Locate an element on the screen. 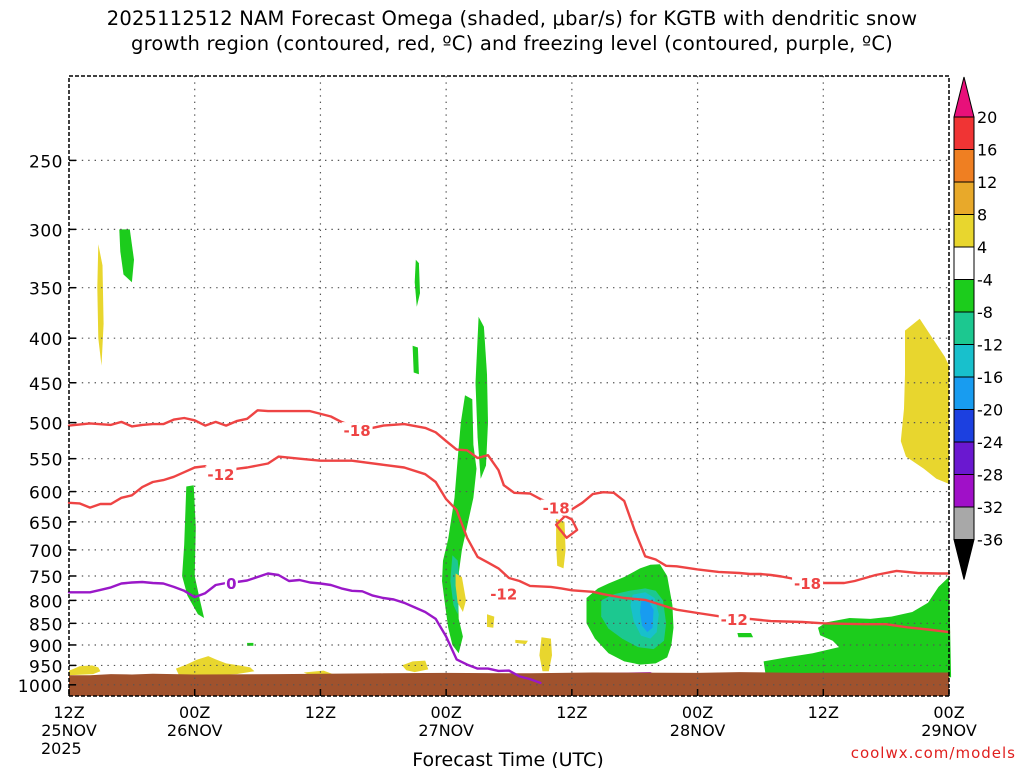 The image size is (1024, 768). x-tick-label-60-1: 28NOV is located at coordinates (698, 730).